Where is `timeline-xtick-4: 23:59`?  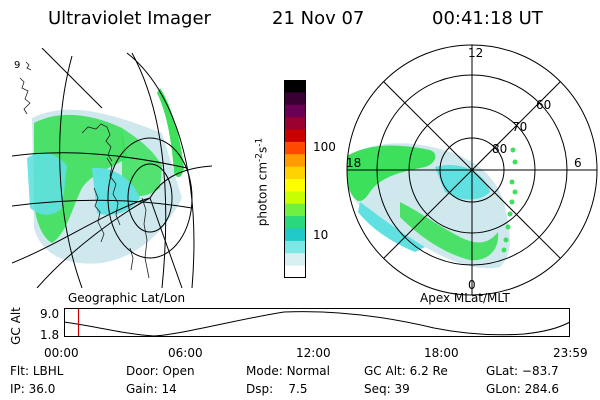 timeline-xtick-4: 23:59 is located at coordinates (570, 353).